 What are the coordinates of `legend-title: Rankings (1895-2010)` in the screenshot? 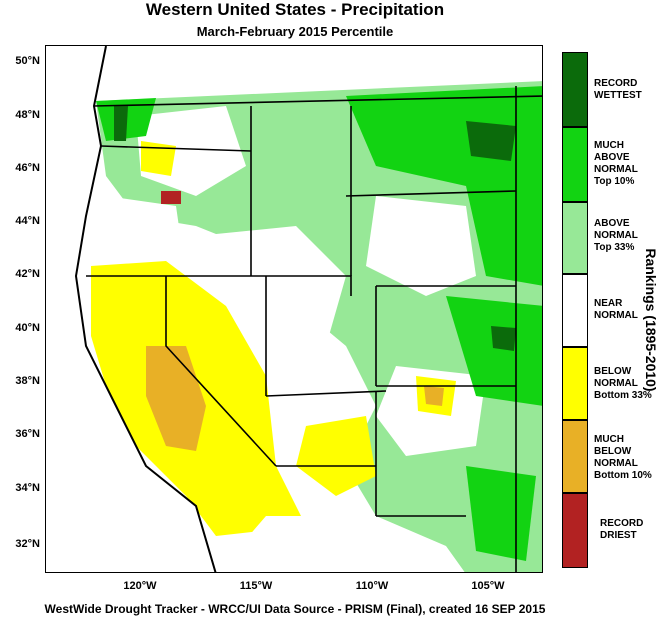 It's located at (651, 320).